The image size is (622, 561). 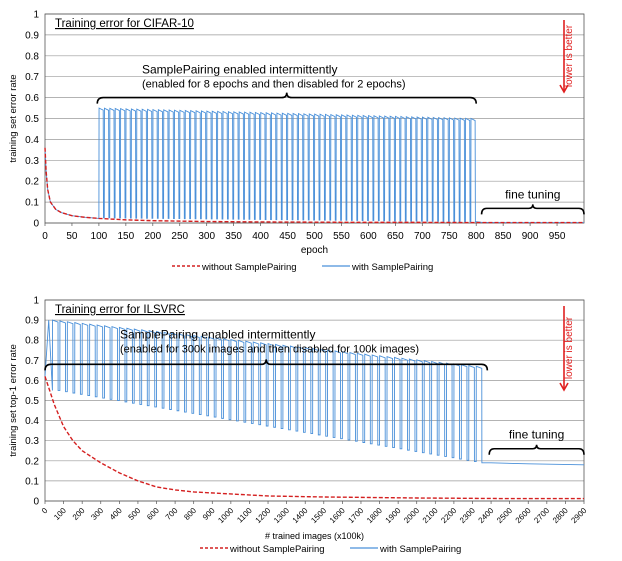 I want to click on x-tick-label: 1300, so click(x=281, y=515).